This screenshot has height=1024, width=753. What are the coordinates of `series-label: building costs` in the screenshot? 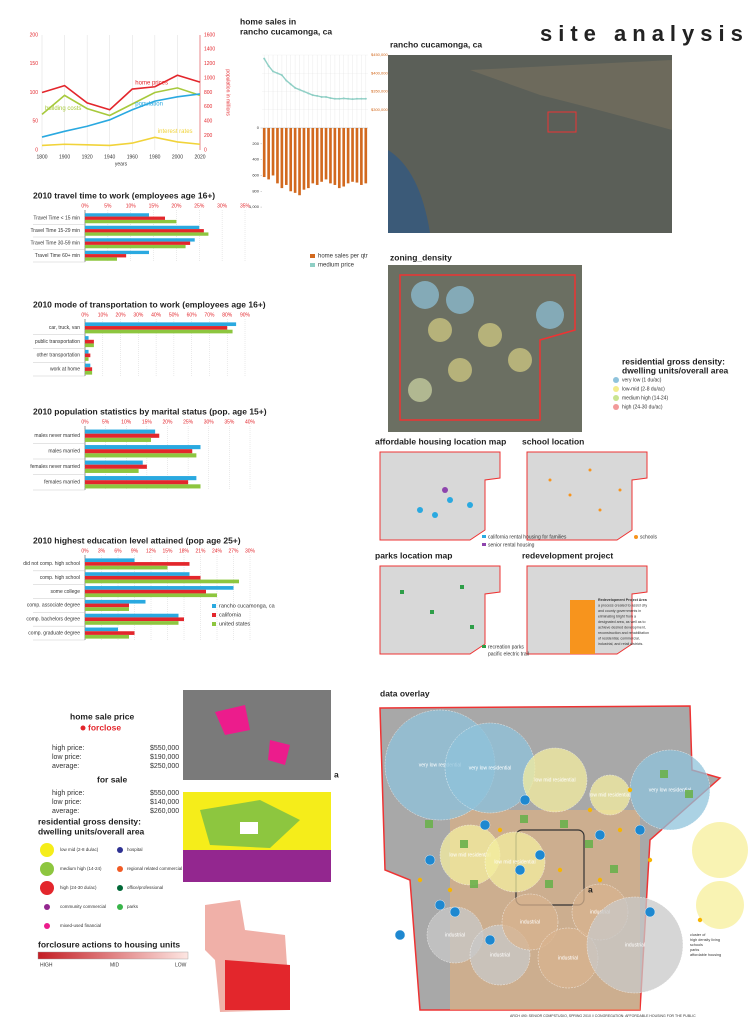 It's located at (63, 109).